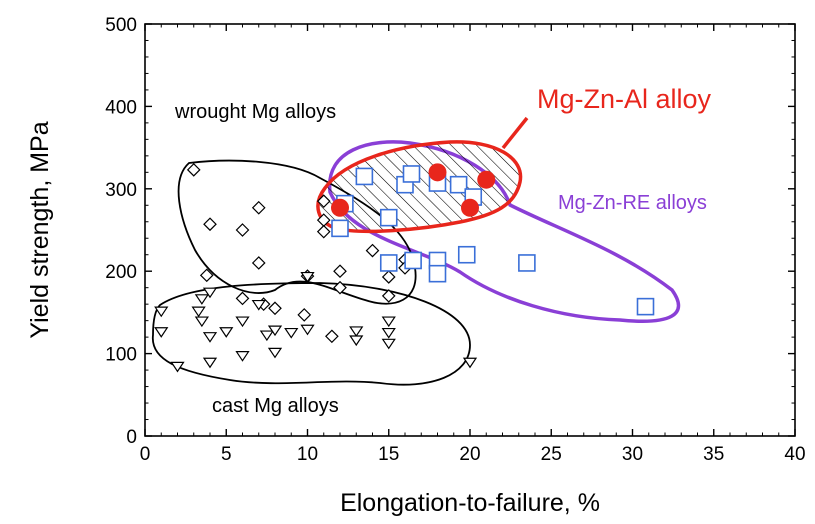 This screenshot has height=524, width=815. Describe the element at coordinates (121, 190) in the screenshot. I see `y-tick-label: 300` at that location.